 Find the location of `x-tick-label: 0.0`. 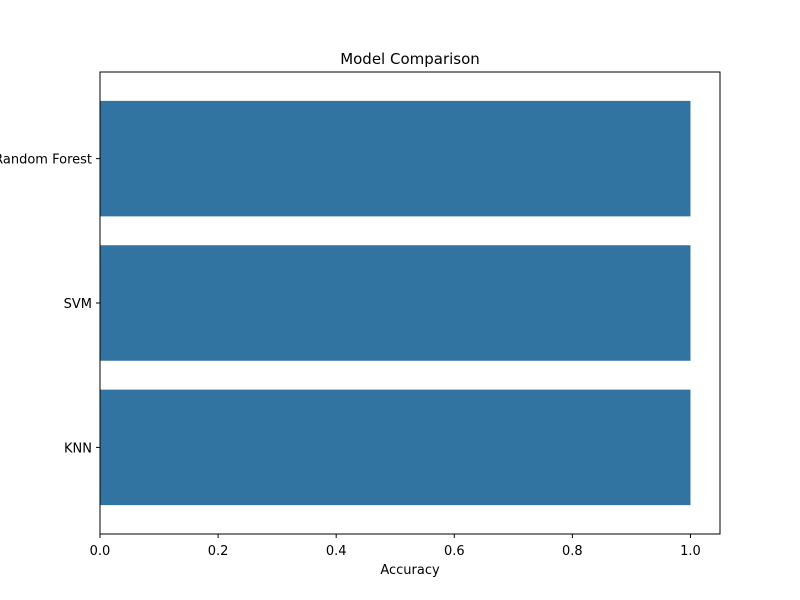

x-tick-label: 0.0 is located at coordinates (100, 551).